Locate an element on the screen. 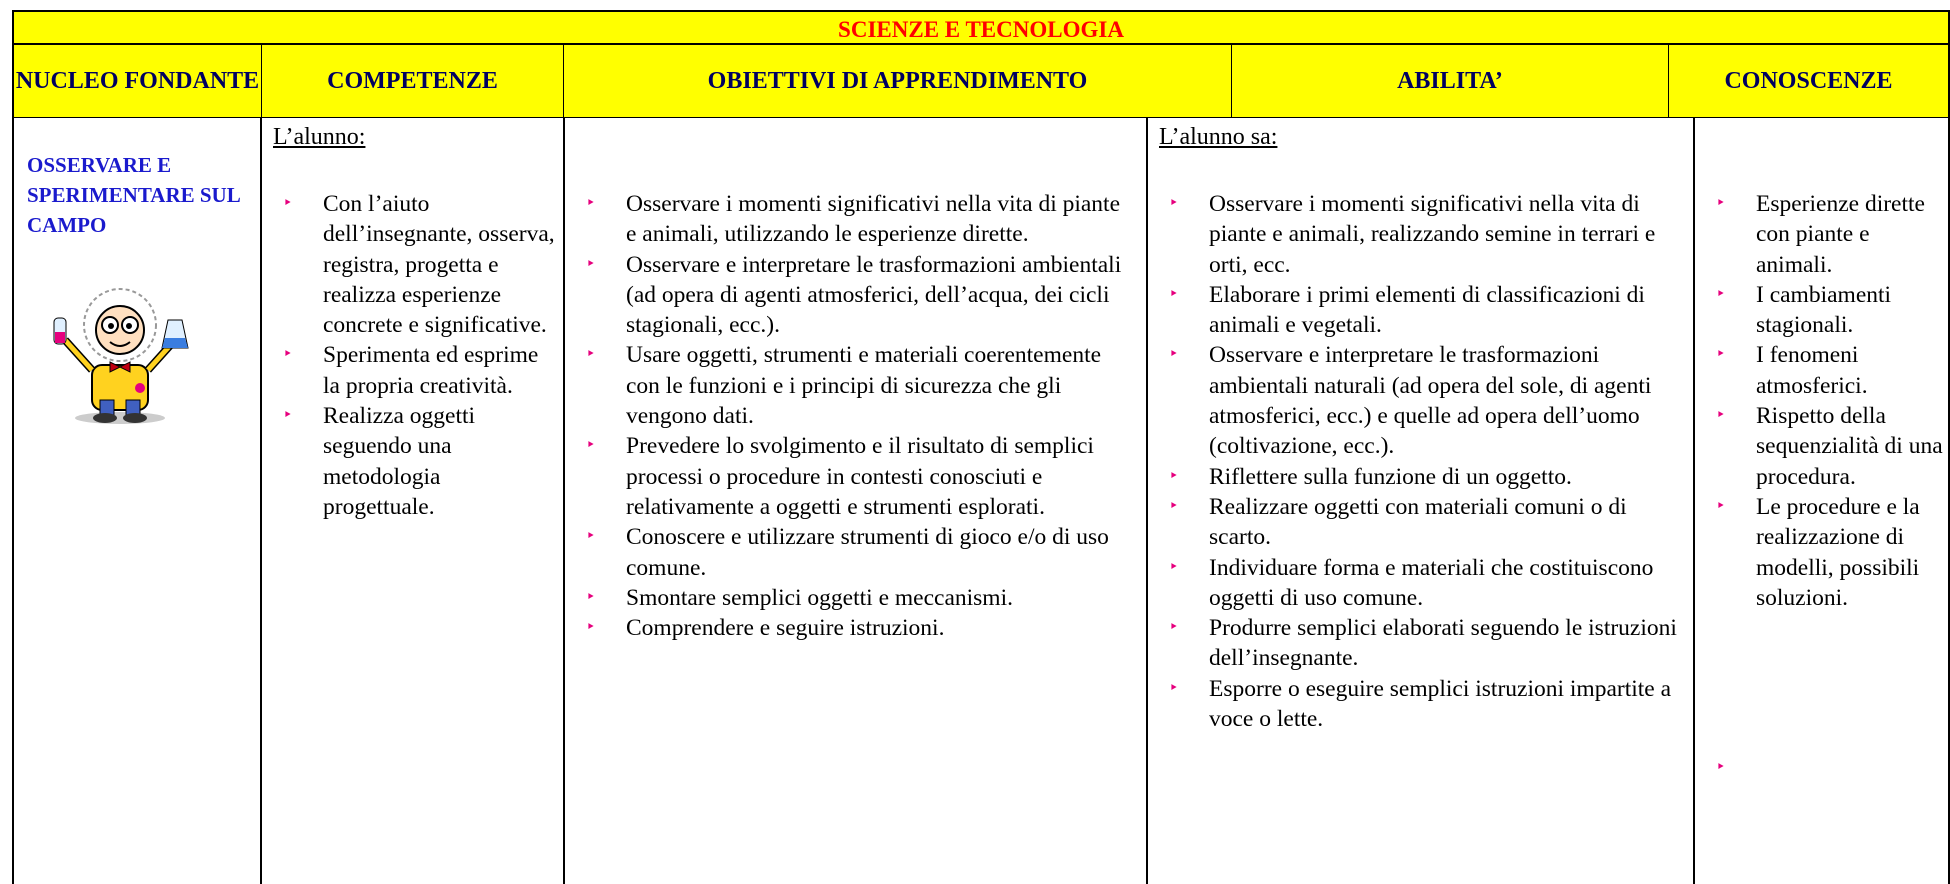  header-cell: NUCLEO FONDANTE is located at coordinates (137, 81).